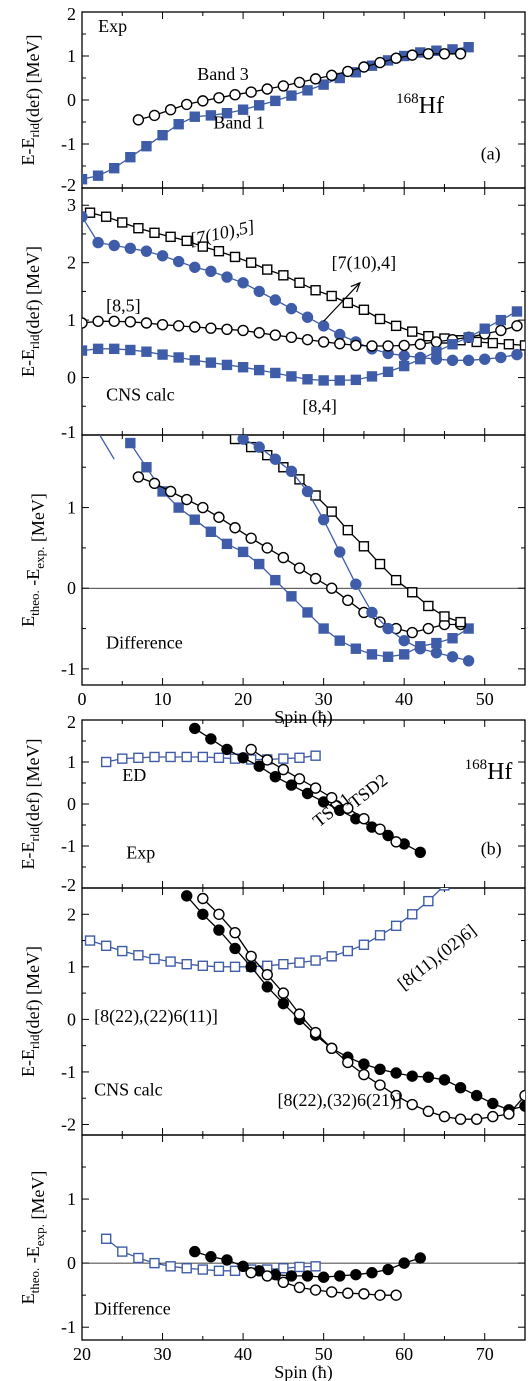 Image resolution: width=532 pixels, height=1381 pixels. I want to click on y-axis-label: Etheo. -Eexp. [MeV], so click(33, 560).